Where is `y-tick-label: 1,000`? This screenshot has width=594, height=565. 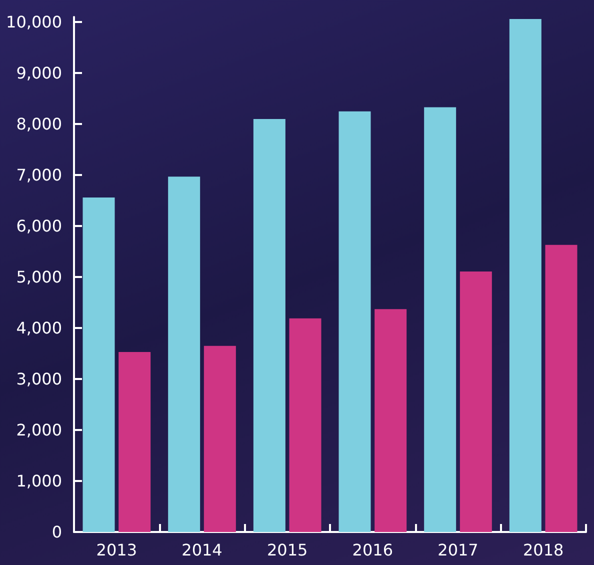
y-tick-label: 1,000 is located at coordinates (39, 481).